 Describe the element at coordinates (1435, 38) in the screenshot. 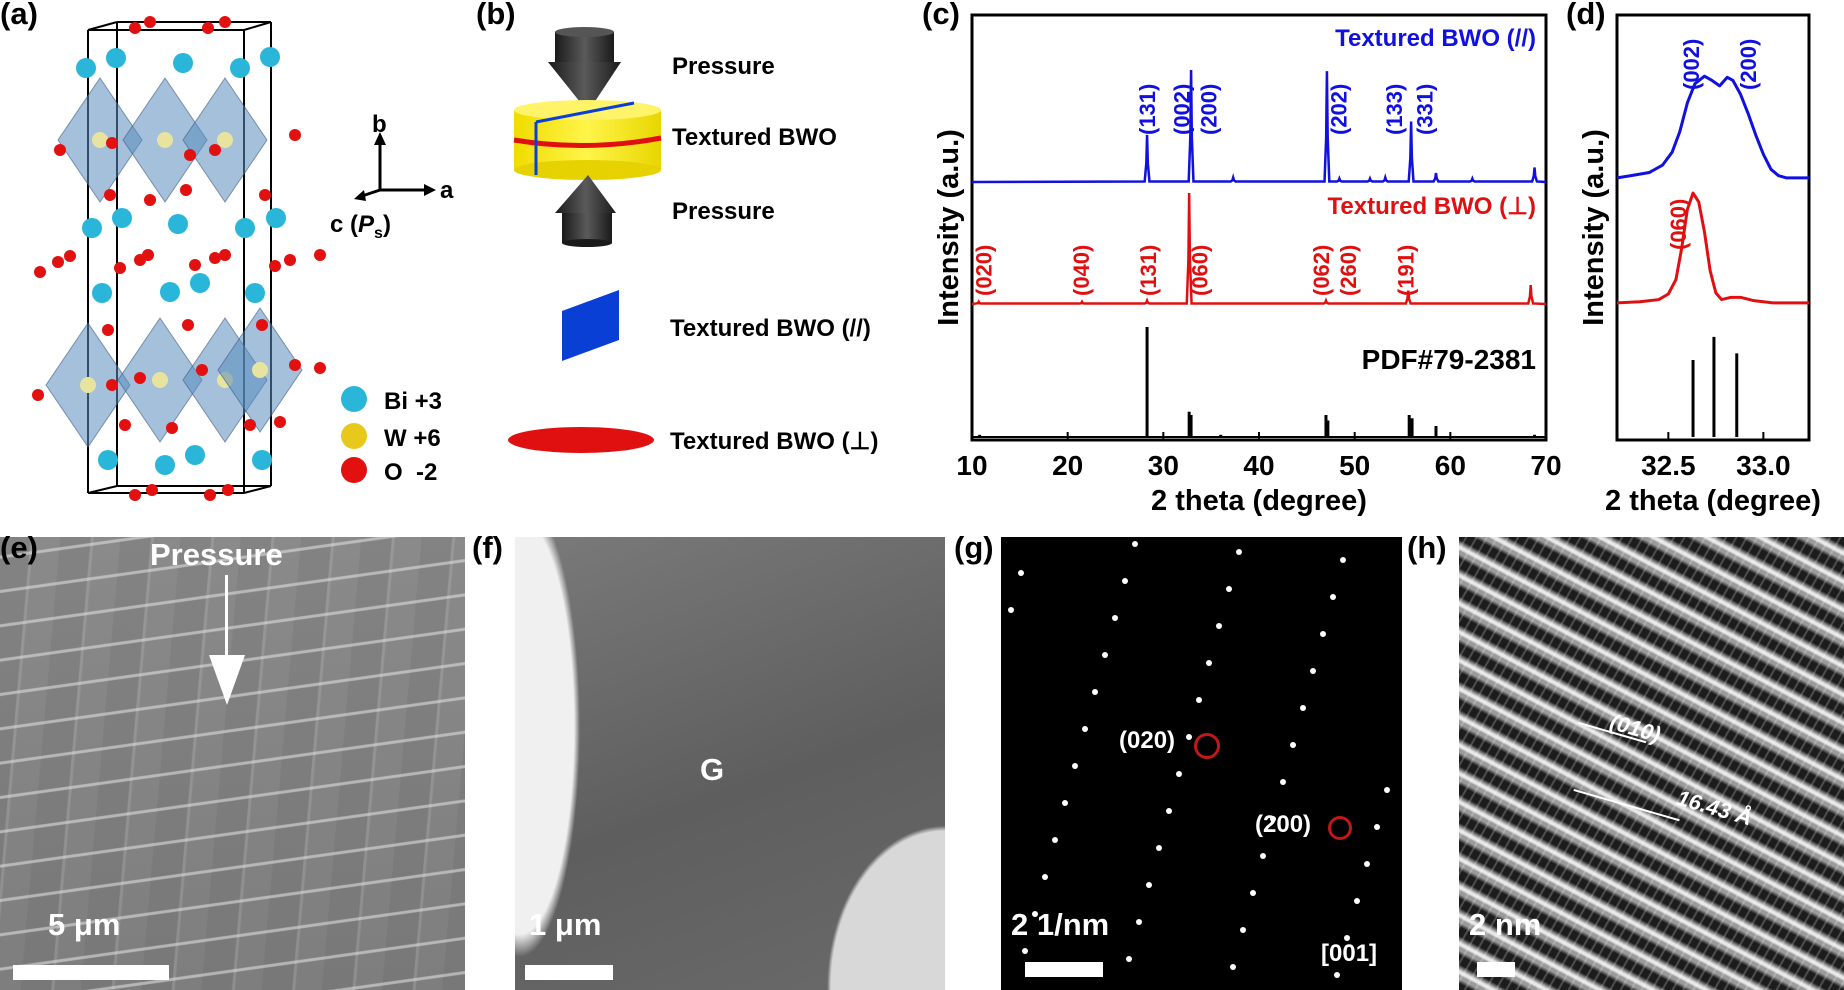

I see `legend-parallel: Textured BWO (//)` at that location.